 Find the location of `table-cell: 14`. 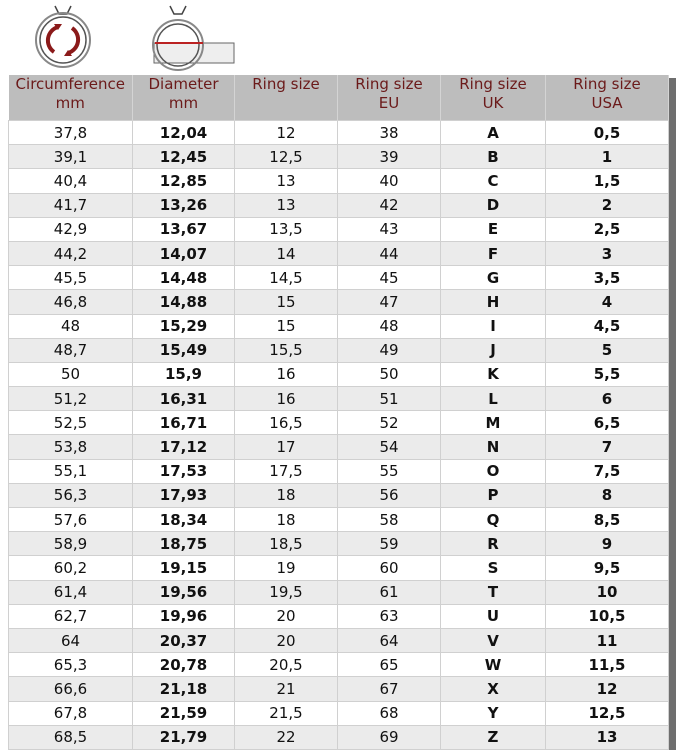

table-cell: 14 is located at coordinates (286, 253).